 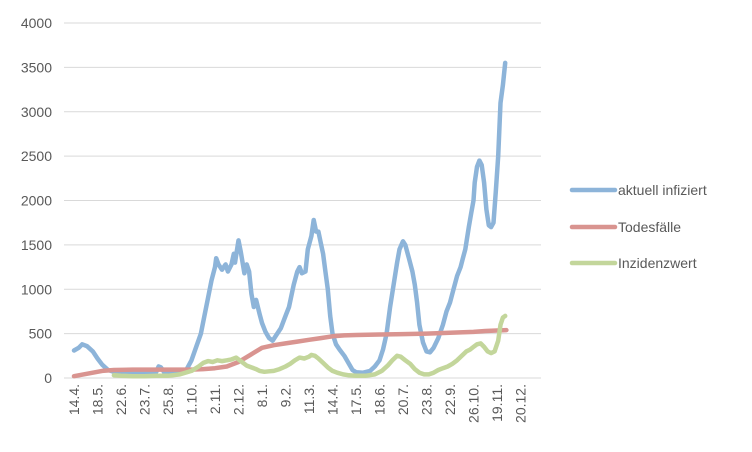 What do you see at coordinates (649, 227) in the screenshot?
I see `legend-label: Todesfälle` at bounding box center [649, 227].